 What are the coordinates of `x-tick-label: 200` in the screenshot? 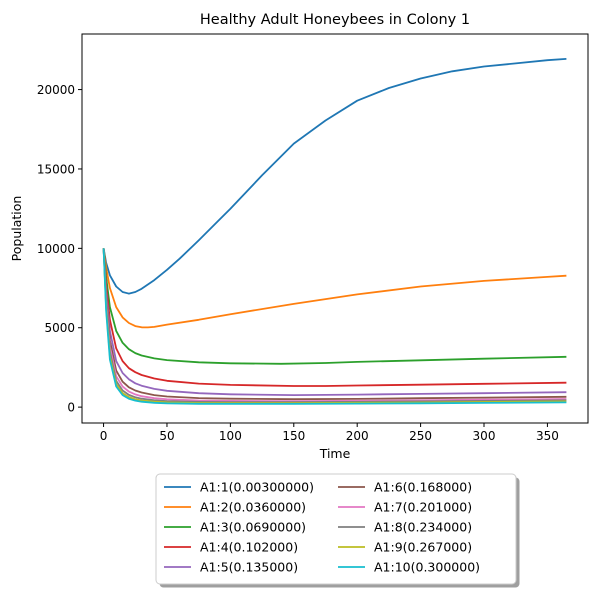 It's located at (357, 436).